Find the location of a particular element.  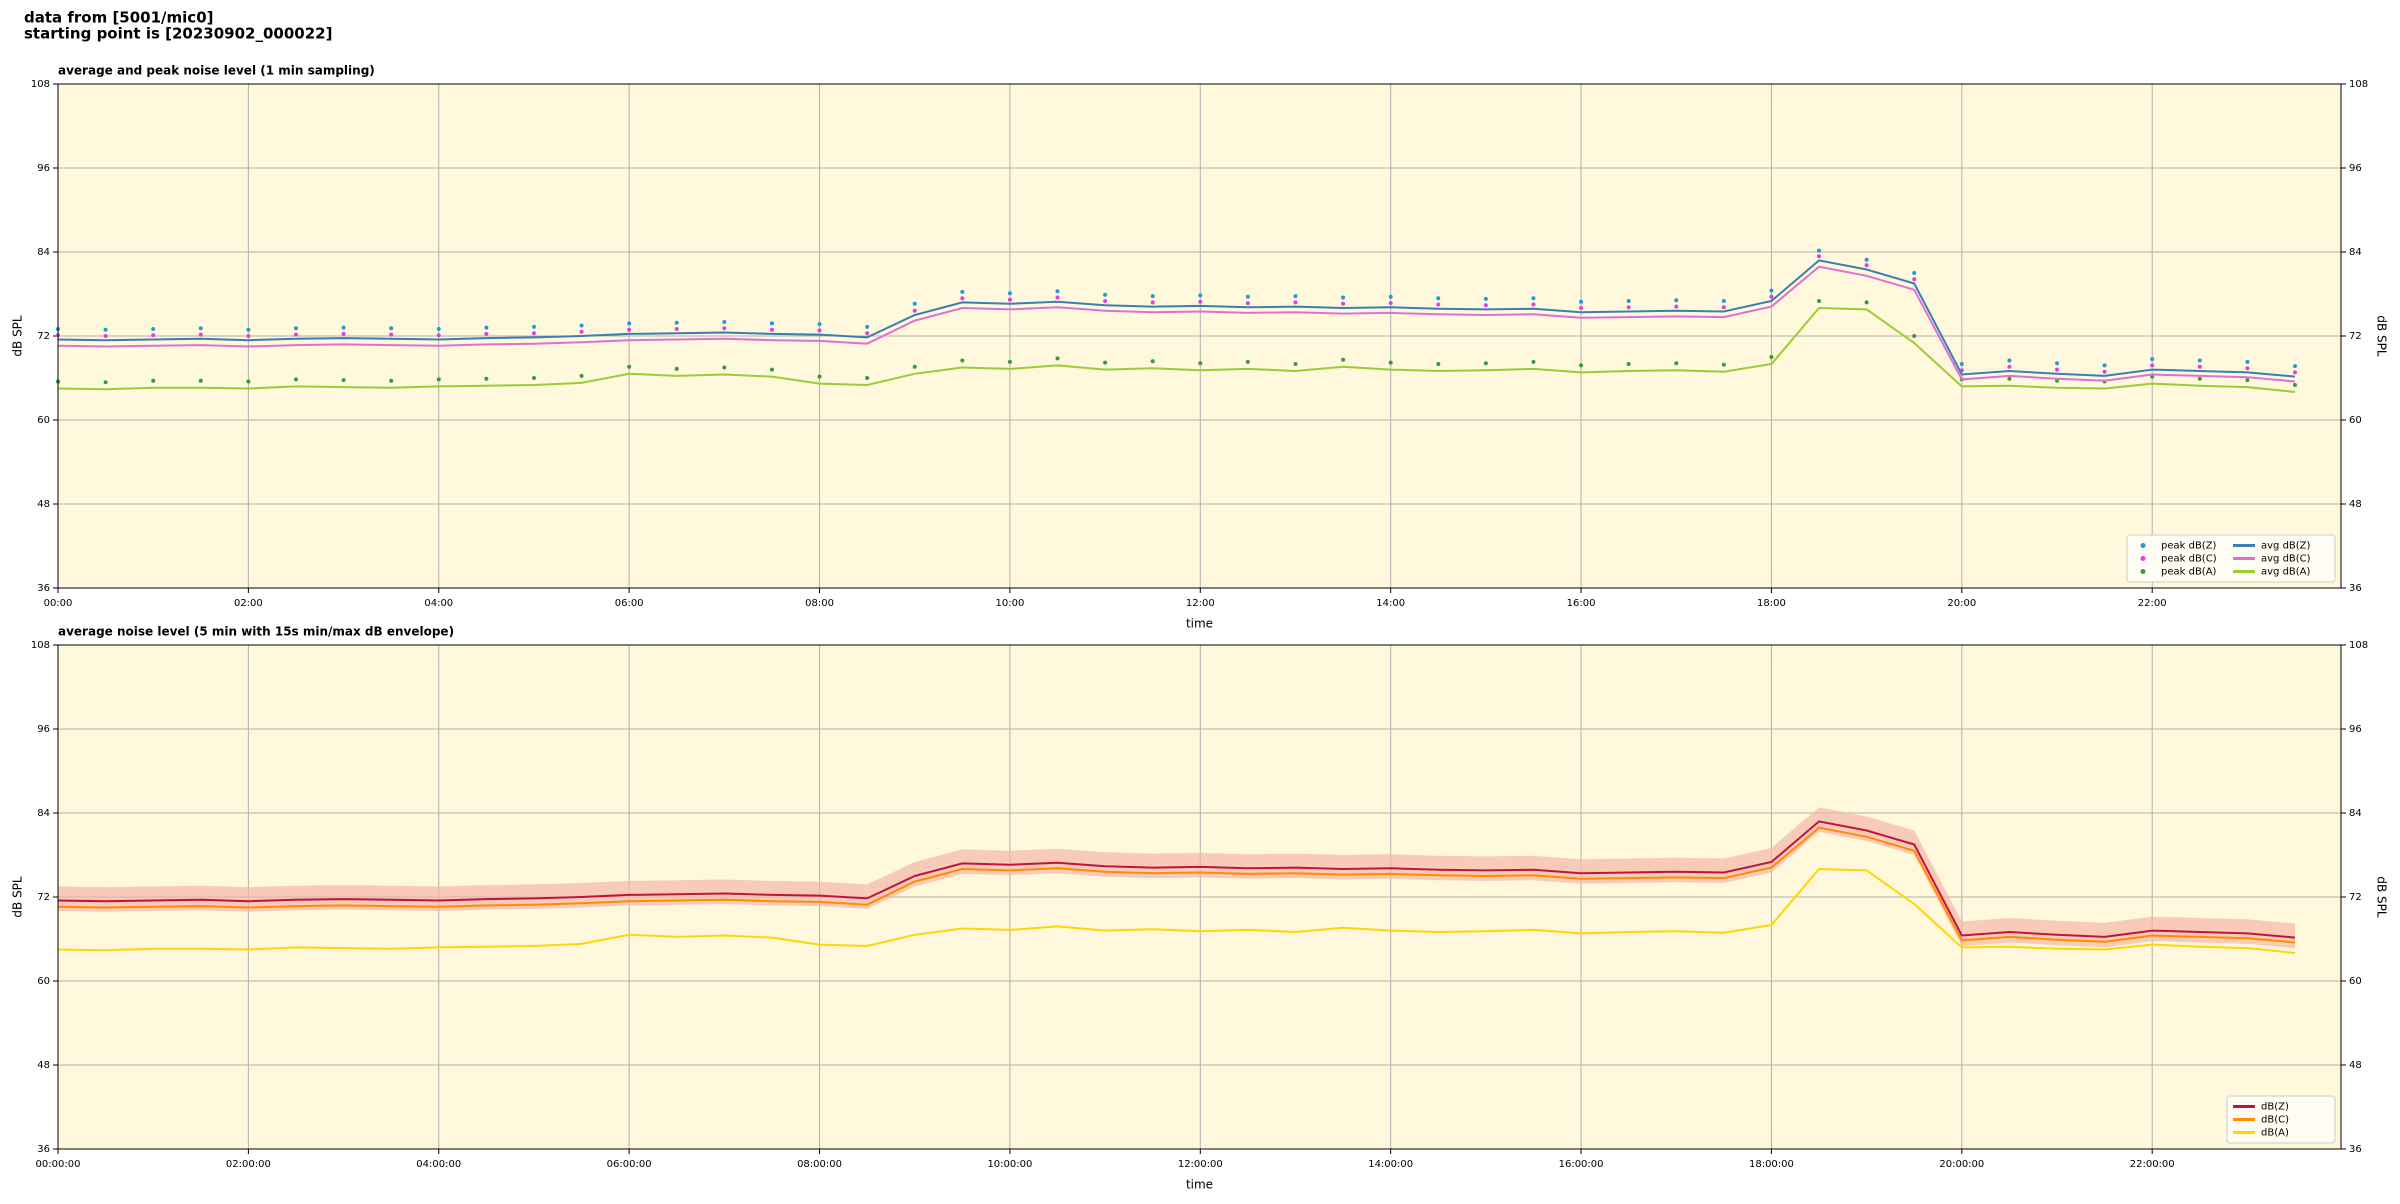

header-line: data from [5001/mic0] is located at coordinates (119, 18).